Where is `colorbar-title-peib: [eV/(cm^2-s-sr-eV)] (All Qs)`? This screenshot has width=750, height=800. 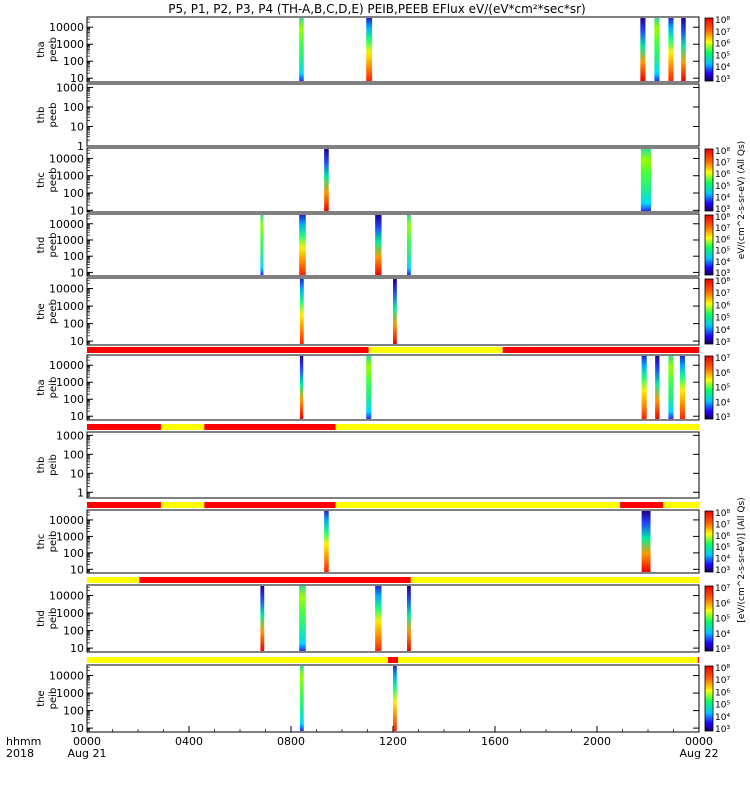
colorbar-title-peib: [eV/(cm^2-s-sr-eV)] (All Qs) is located at coordinates (742, 559).